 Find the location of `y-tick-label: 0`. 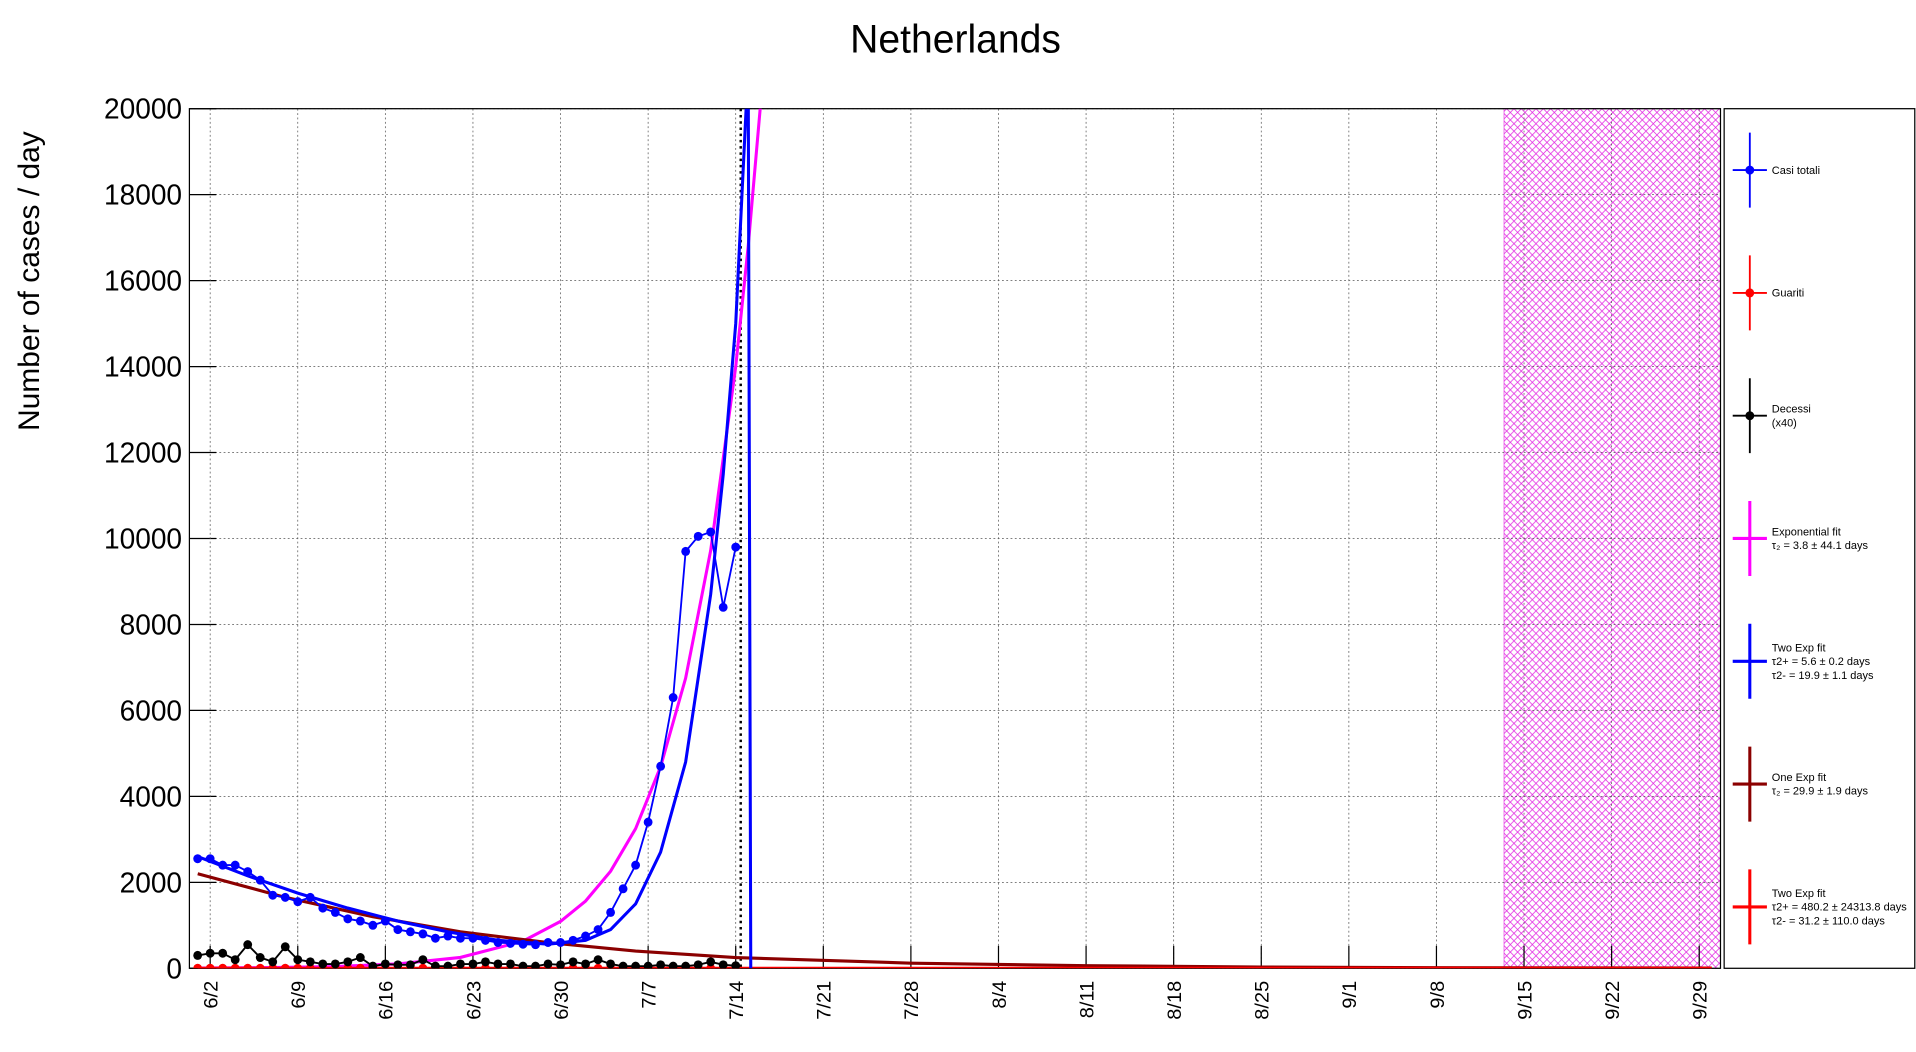

y-tick-label: 0 is located at coordinates (174, 969).